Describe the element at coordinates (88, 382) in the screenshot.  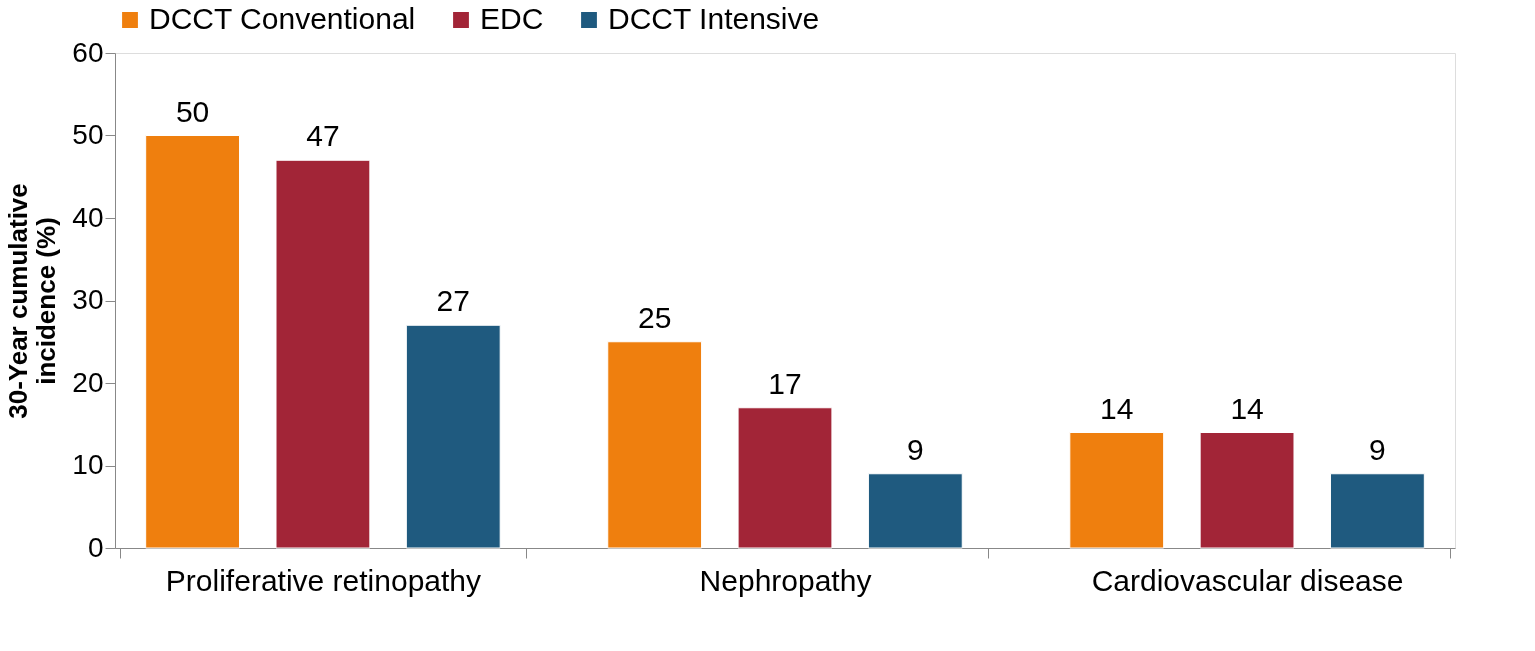
I see `y-tick-label: 20` at that location.